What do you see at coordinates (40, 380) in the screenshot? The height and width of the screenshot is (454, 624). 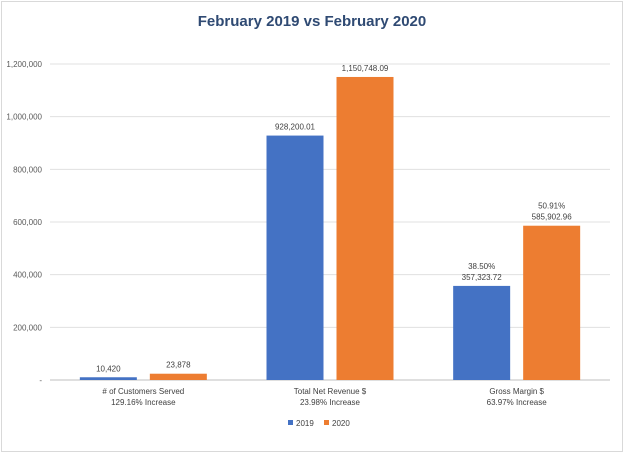 I see `y-tick-label: -` at bounding box center [40, 380].